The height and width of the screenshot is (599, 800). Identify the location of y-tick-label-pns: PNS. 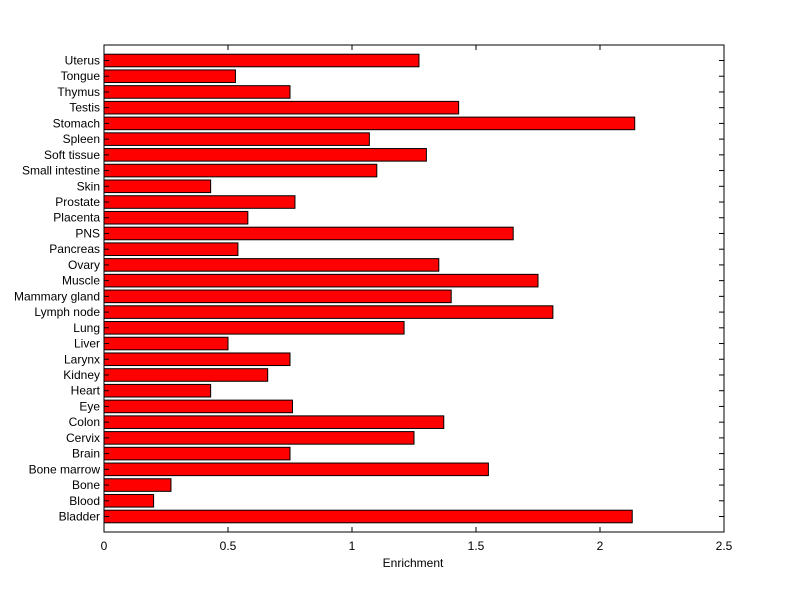
(87, 233).